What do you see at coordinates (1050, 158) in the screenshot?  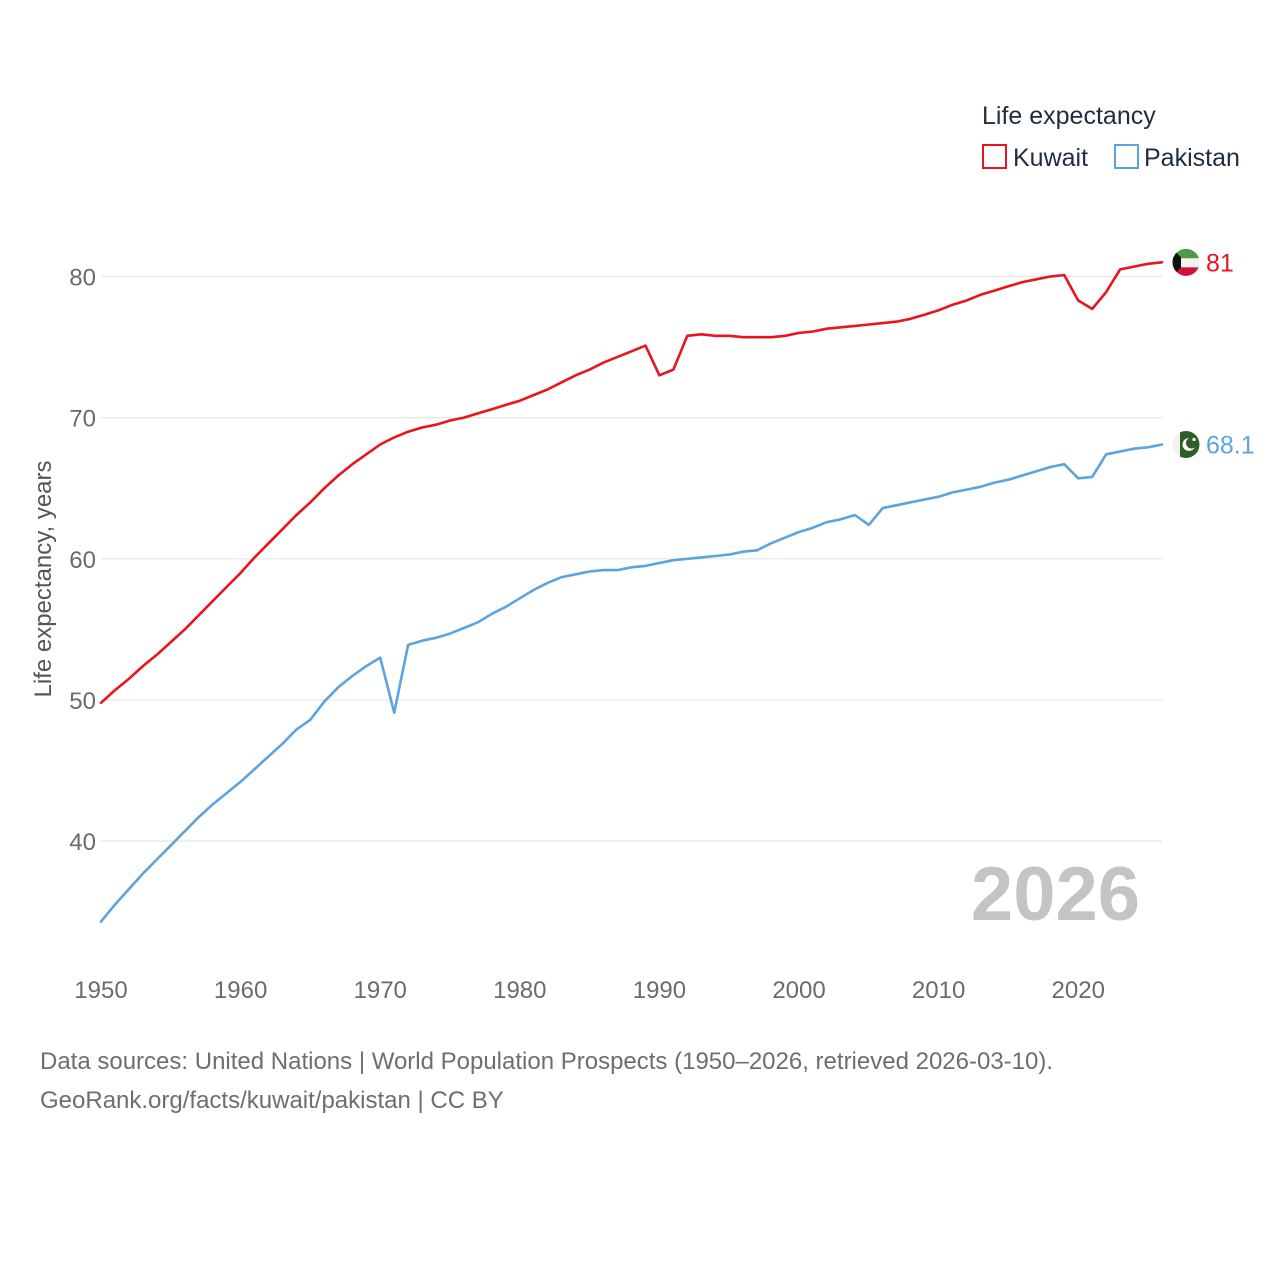 I see `legend-label-kuwait: Kuwait` at bounding box center [1050, 158].